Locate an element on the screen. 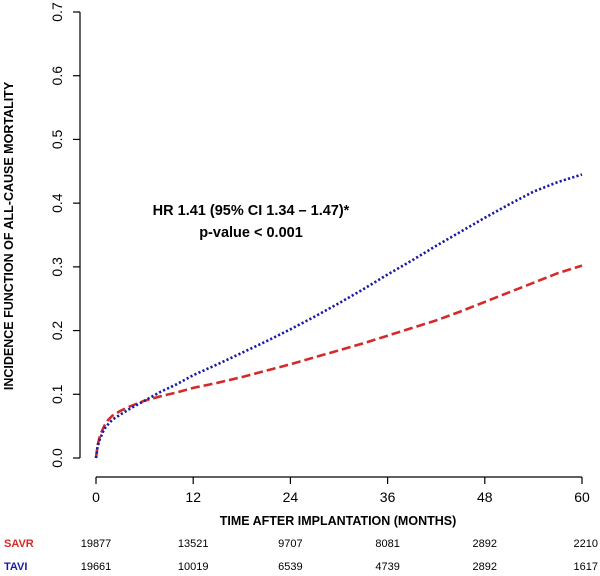  x-tick-label: 36 is located at coordinates (388, 497).